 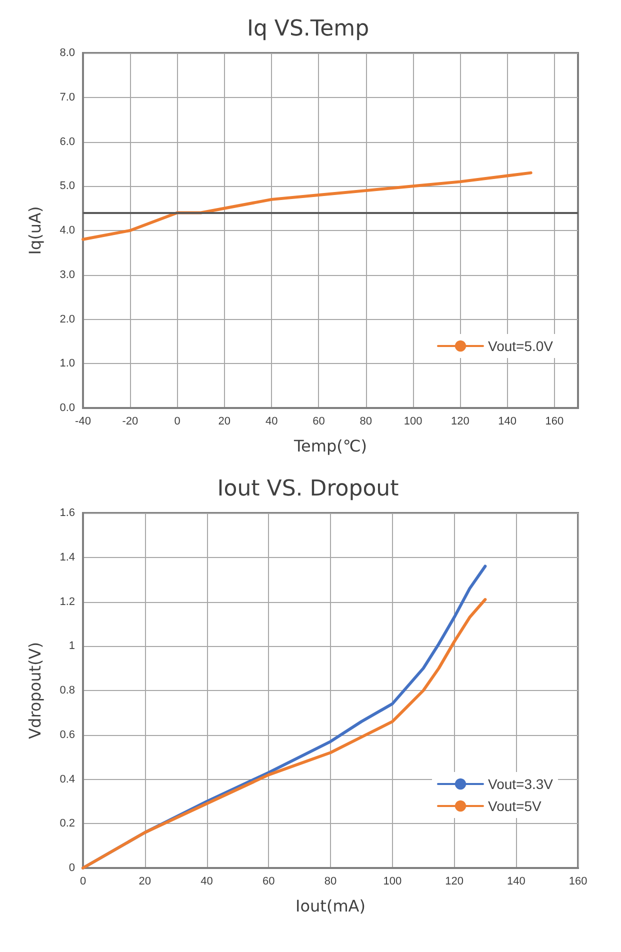 I want to click on y-tick-label: 1, so click(x=71, y=646).